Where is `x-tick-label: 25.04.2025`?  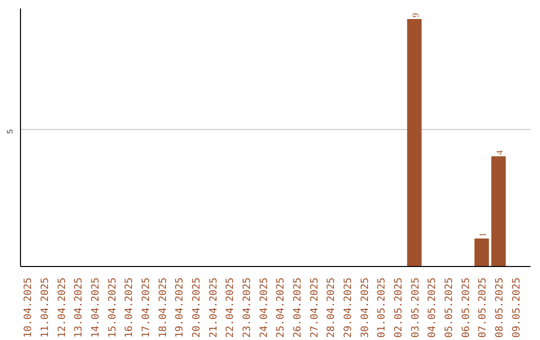 x-tick-label: 25.04.2025 is located at coordinates (281, 307).